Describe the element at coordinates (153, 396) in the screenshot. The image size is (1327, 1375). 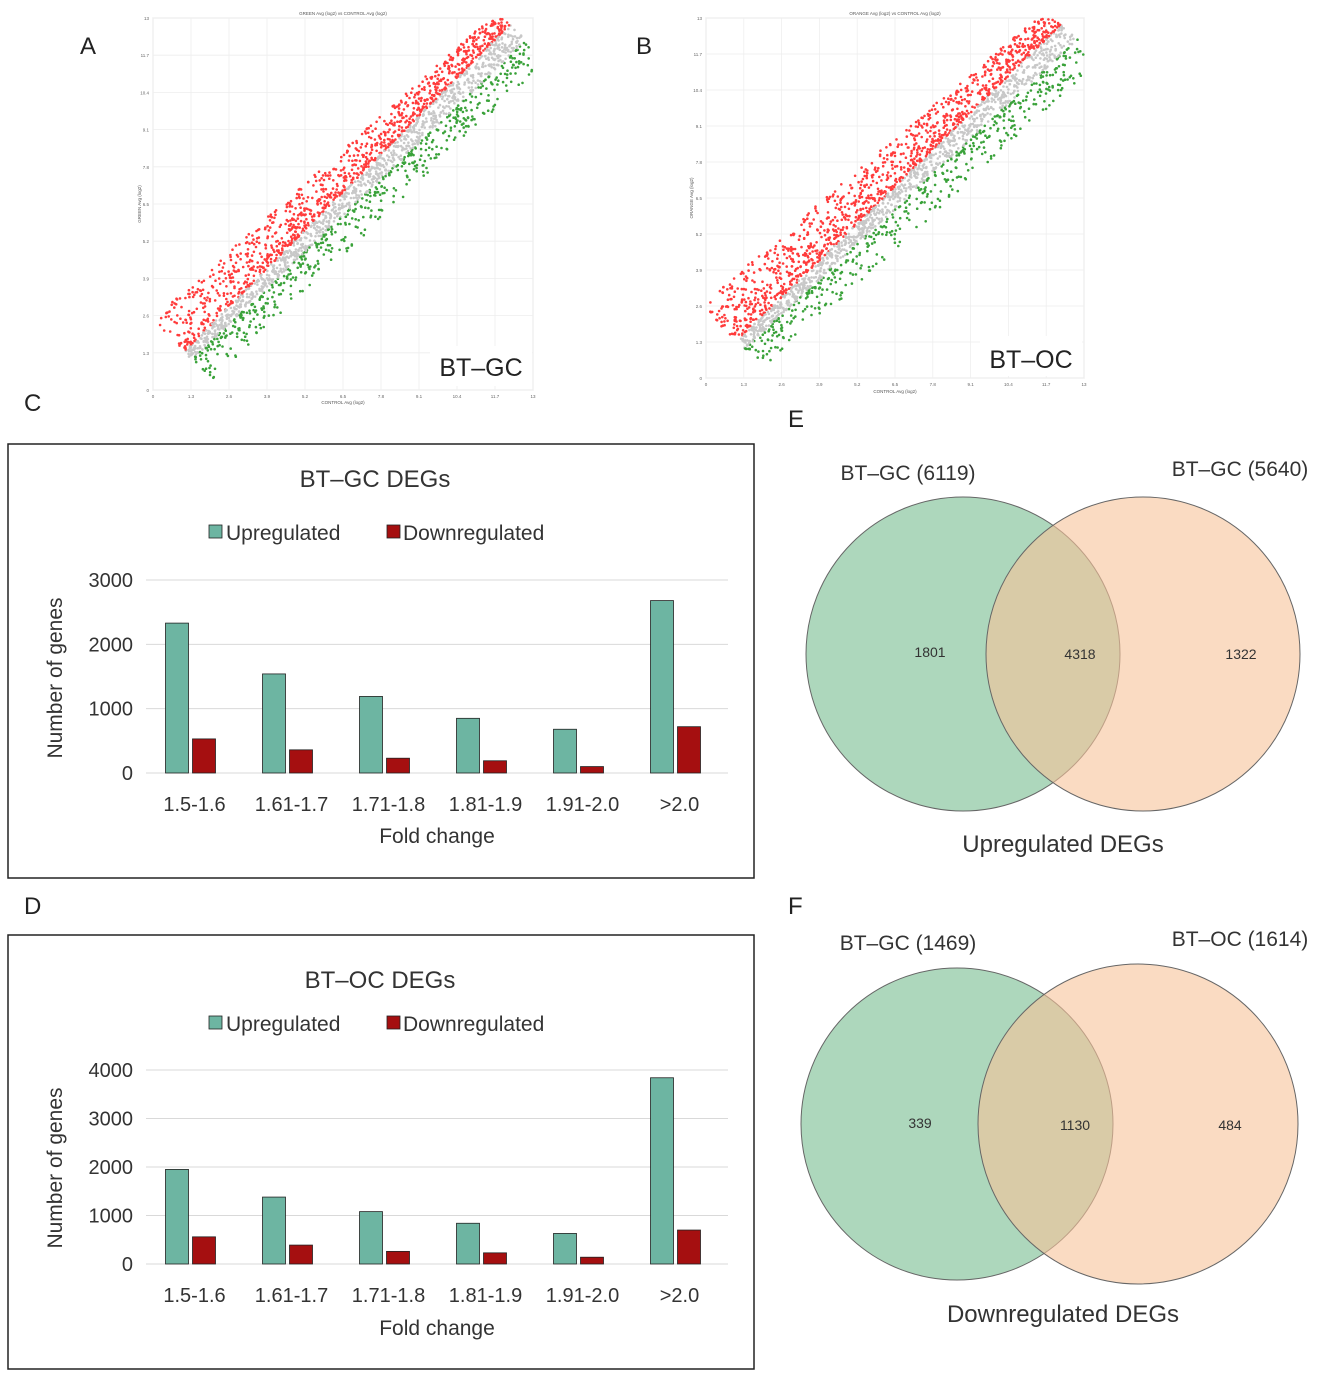
I see `scatter-x-tick: 0` at that location.